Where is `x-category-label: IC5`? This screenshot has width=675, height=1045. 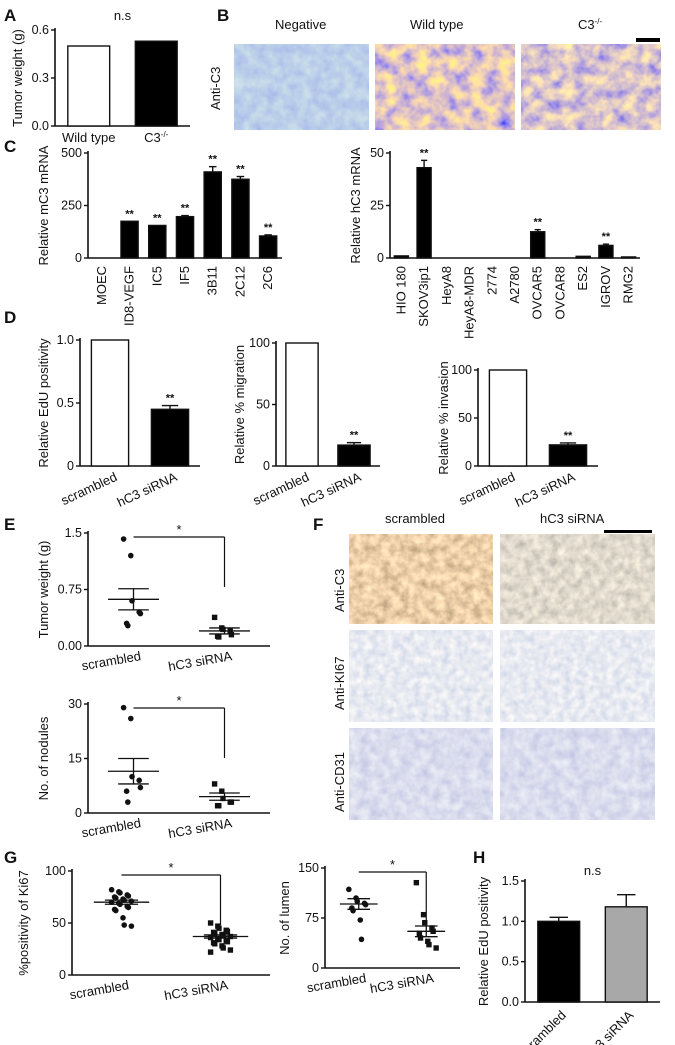 x-category-label: IC5 is located at coordinates (156, 276).